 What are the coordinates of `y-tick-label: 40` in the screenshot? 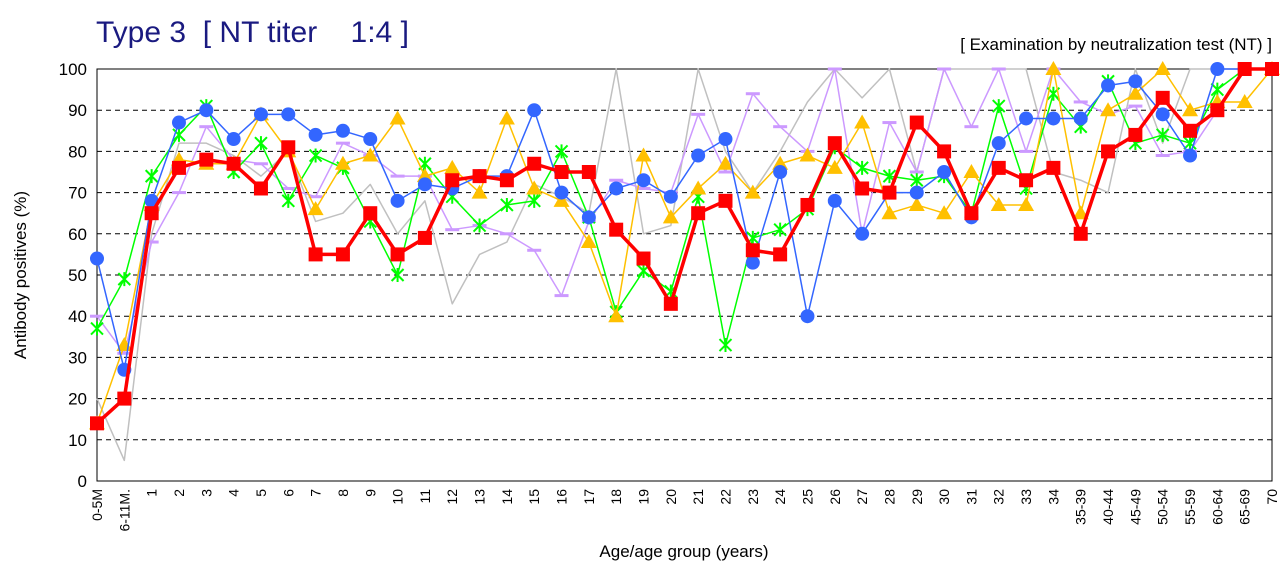 It's located at (77, 316).